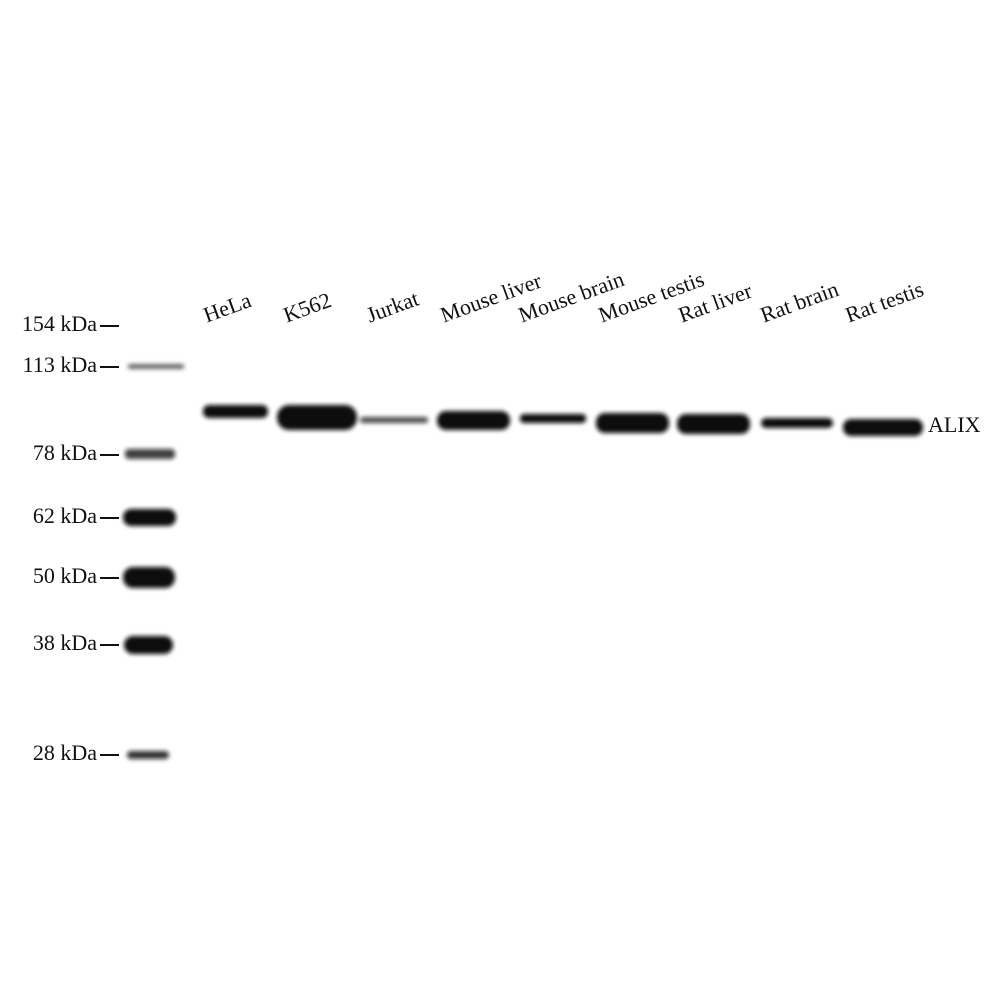  Describe the element at coordinates (954, 424) in the screenshot. I see `band-label: ALIX` at that location.